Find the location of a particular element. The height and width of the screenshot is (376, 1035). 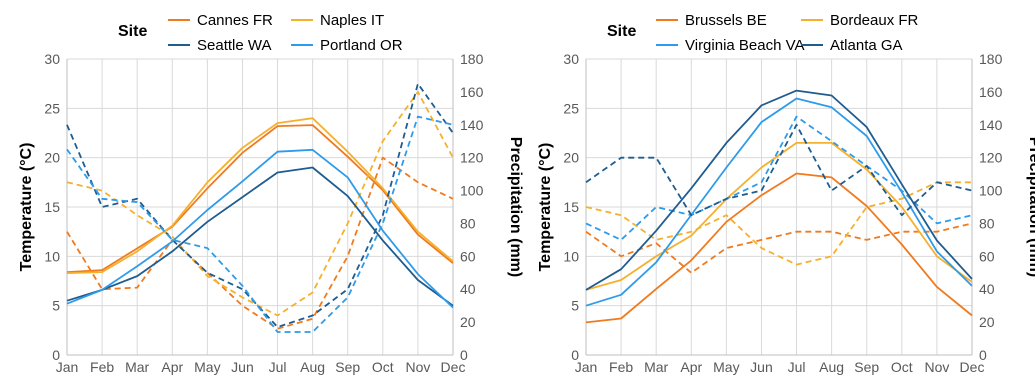

legend-label: Seattle WA is located at coordinates (234, 45).